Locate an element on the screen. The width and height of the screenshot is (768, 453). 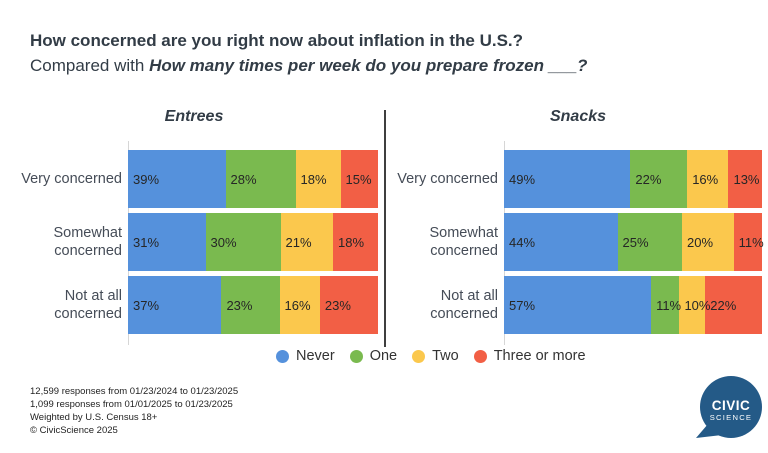
stacked-bar: 57% 11% 10% 22% is located at coordinates (633, 305).